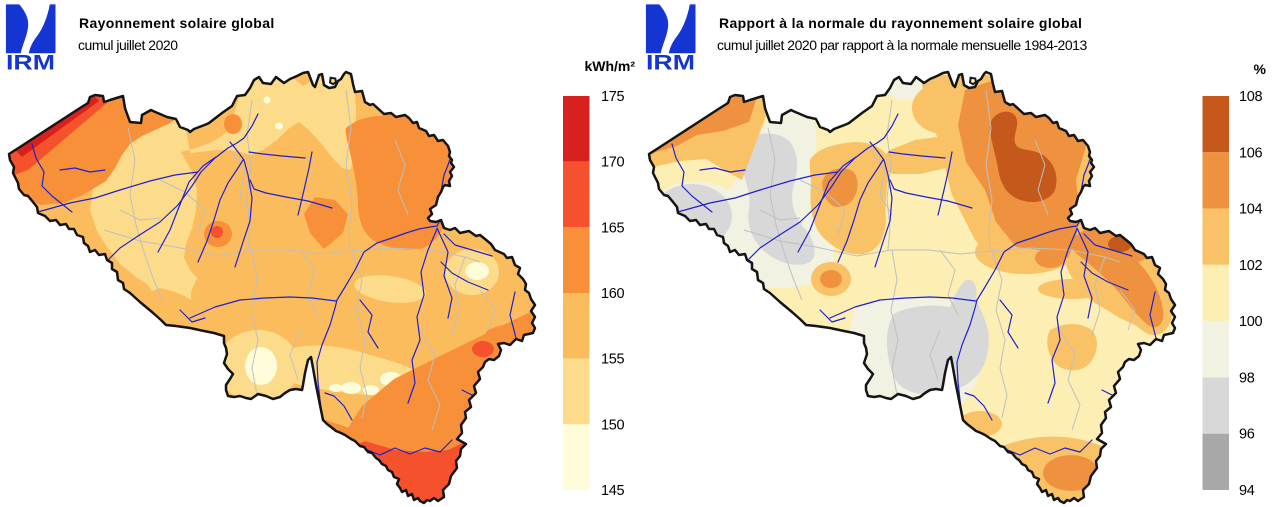  What do you see at coordinates (1247, 378) in the screenshot?
I see `svg-text: 98` at bounding box center [1247, 378].